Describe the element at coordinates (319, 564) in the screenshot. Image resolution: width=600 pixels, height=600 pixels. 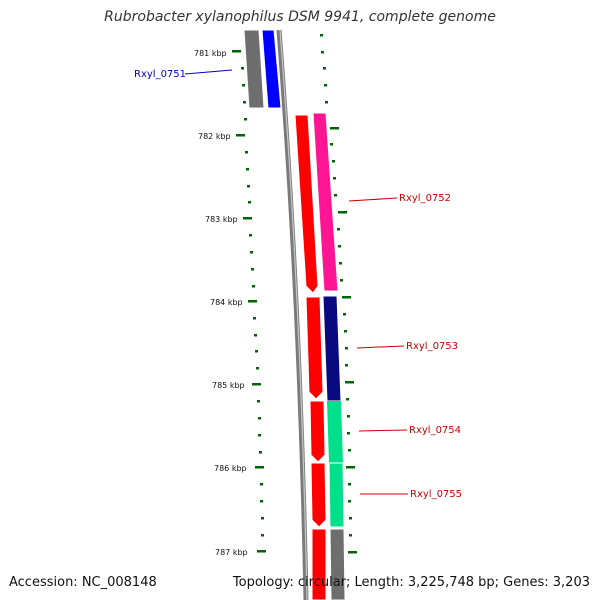
I see `cds-arrow-bottom` at that location.